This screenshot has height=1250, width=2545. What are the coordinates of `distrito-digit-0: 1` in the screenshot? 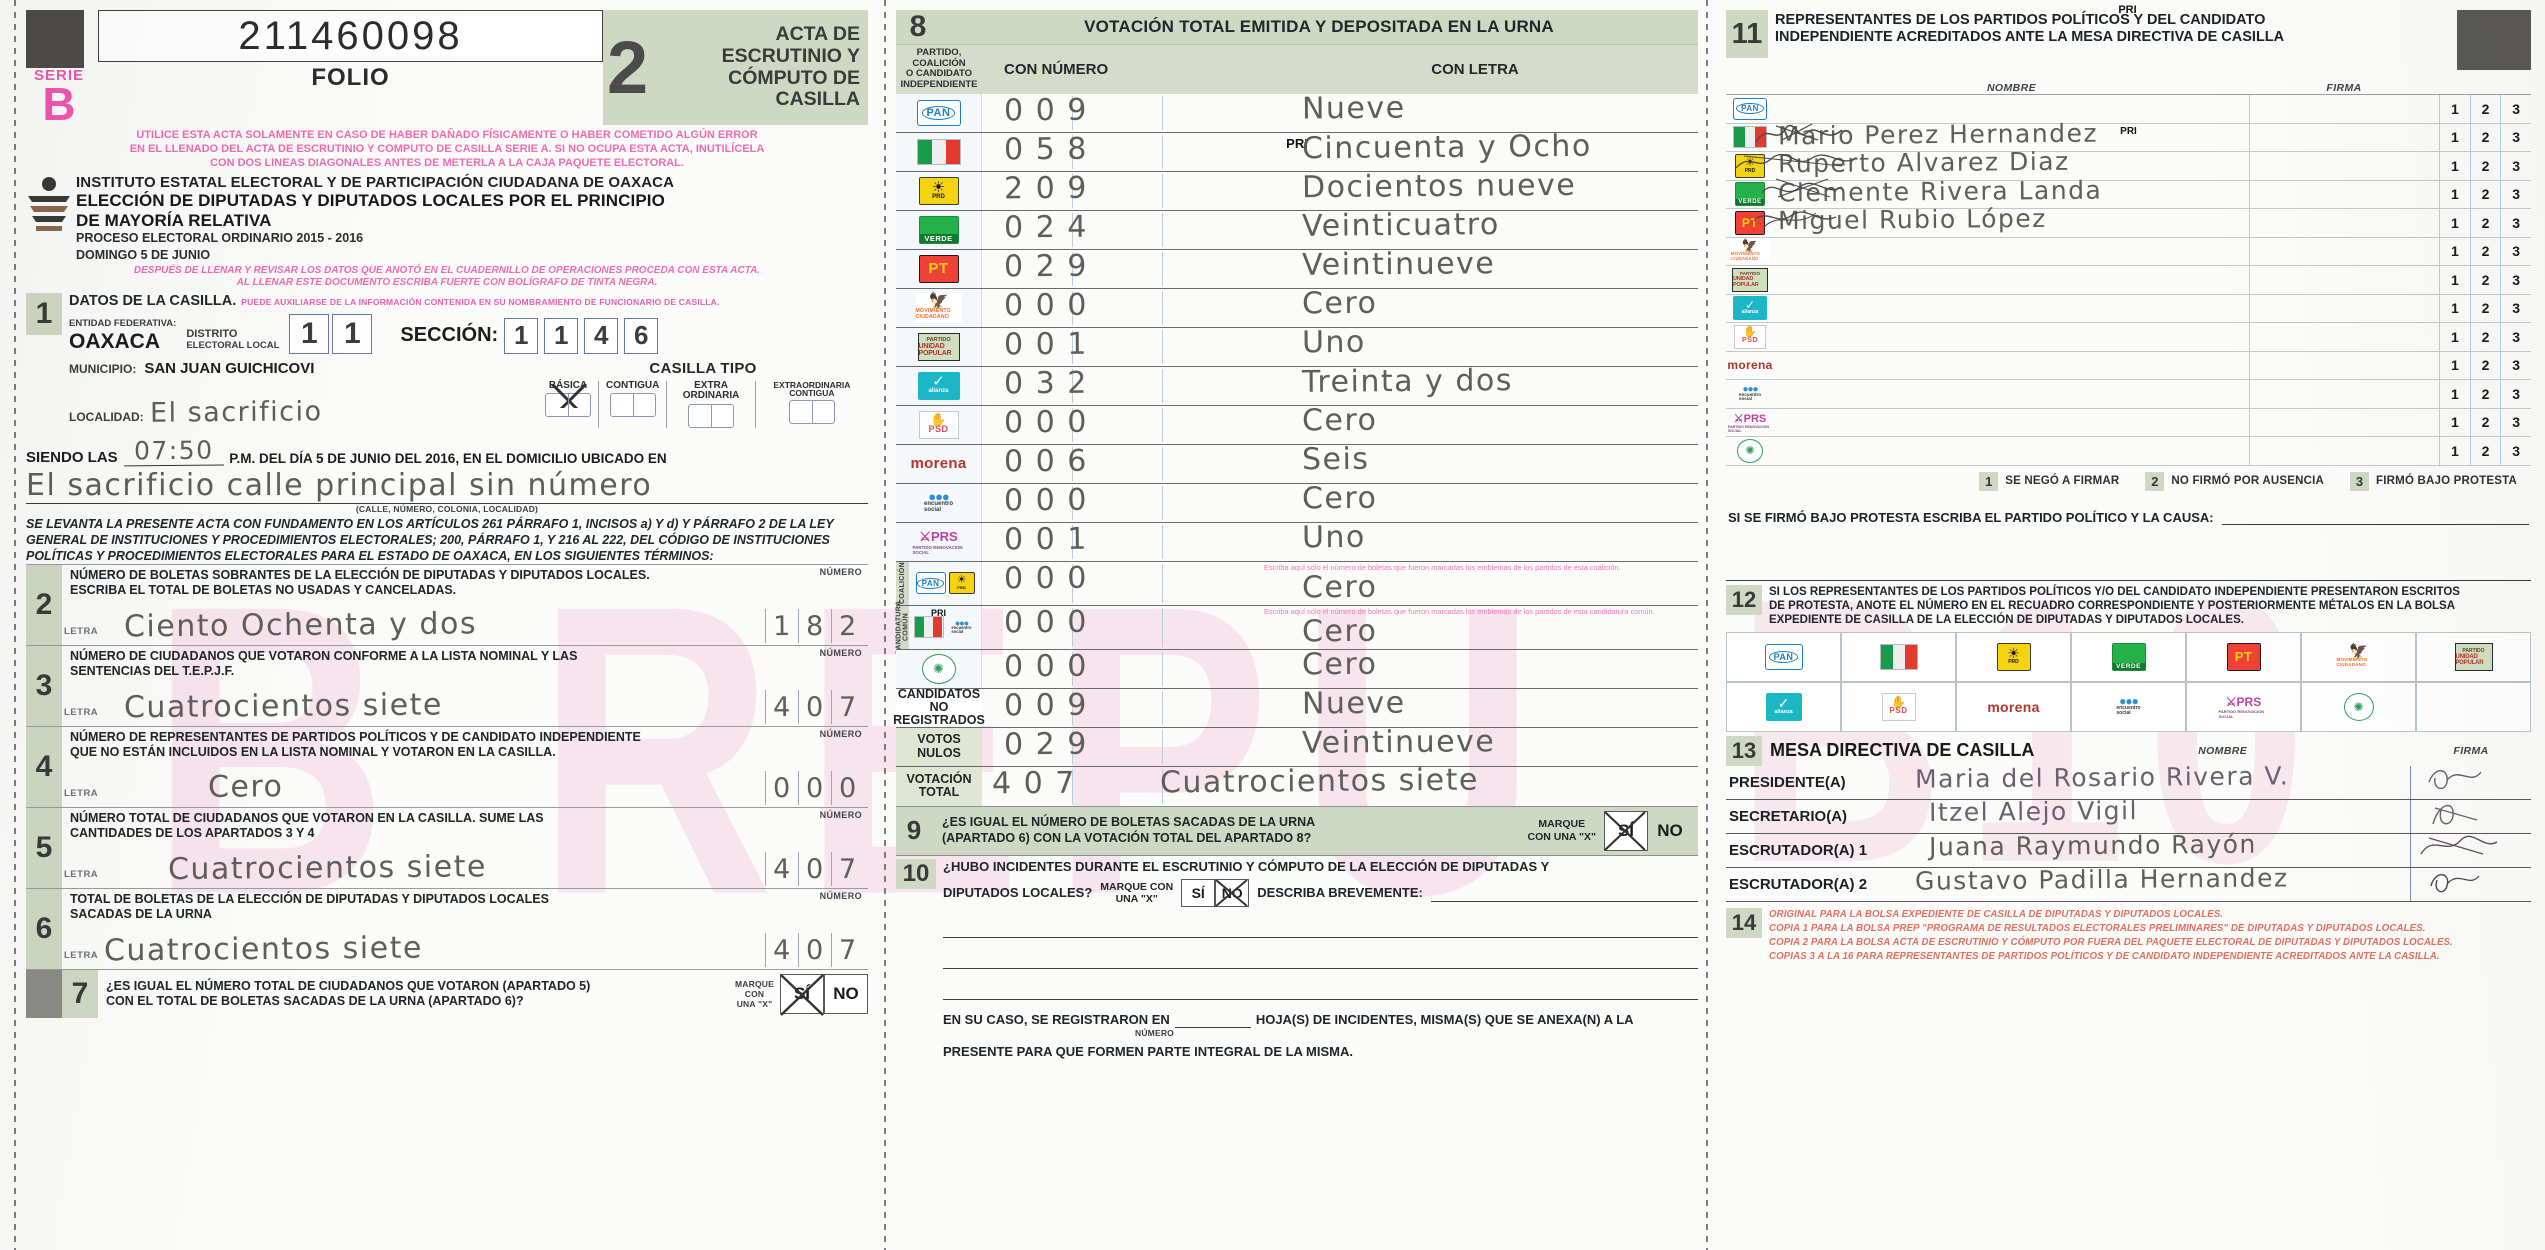 It's located at (309, 333).